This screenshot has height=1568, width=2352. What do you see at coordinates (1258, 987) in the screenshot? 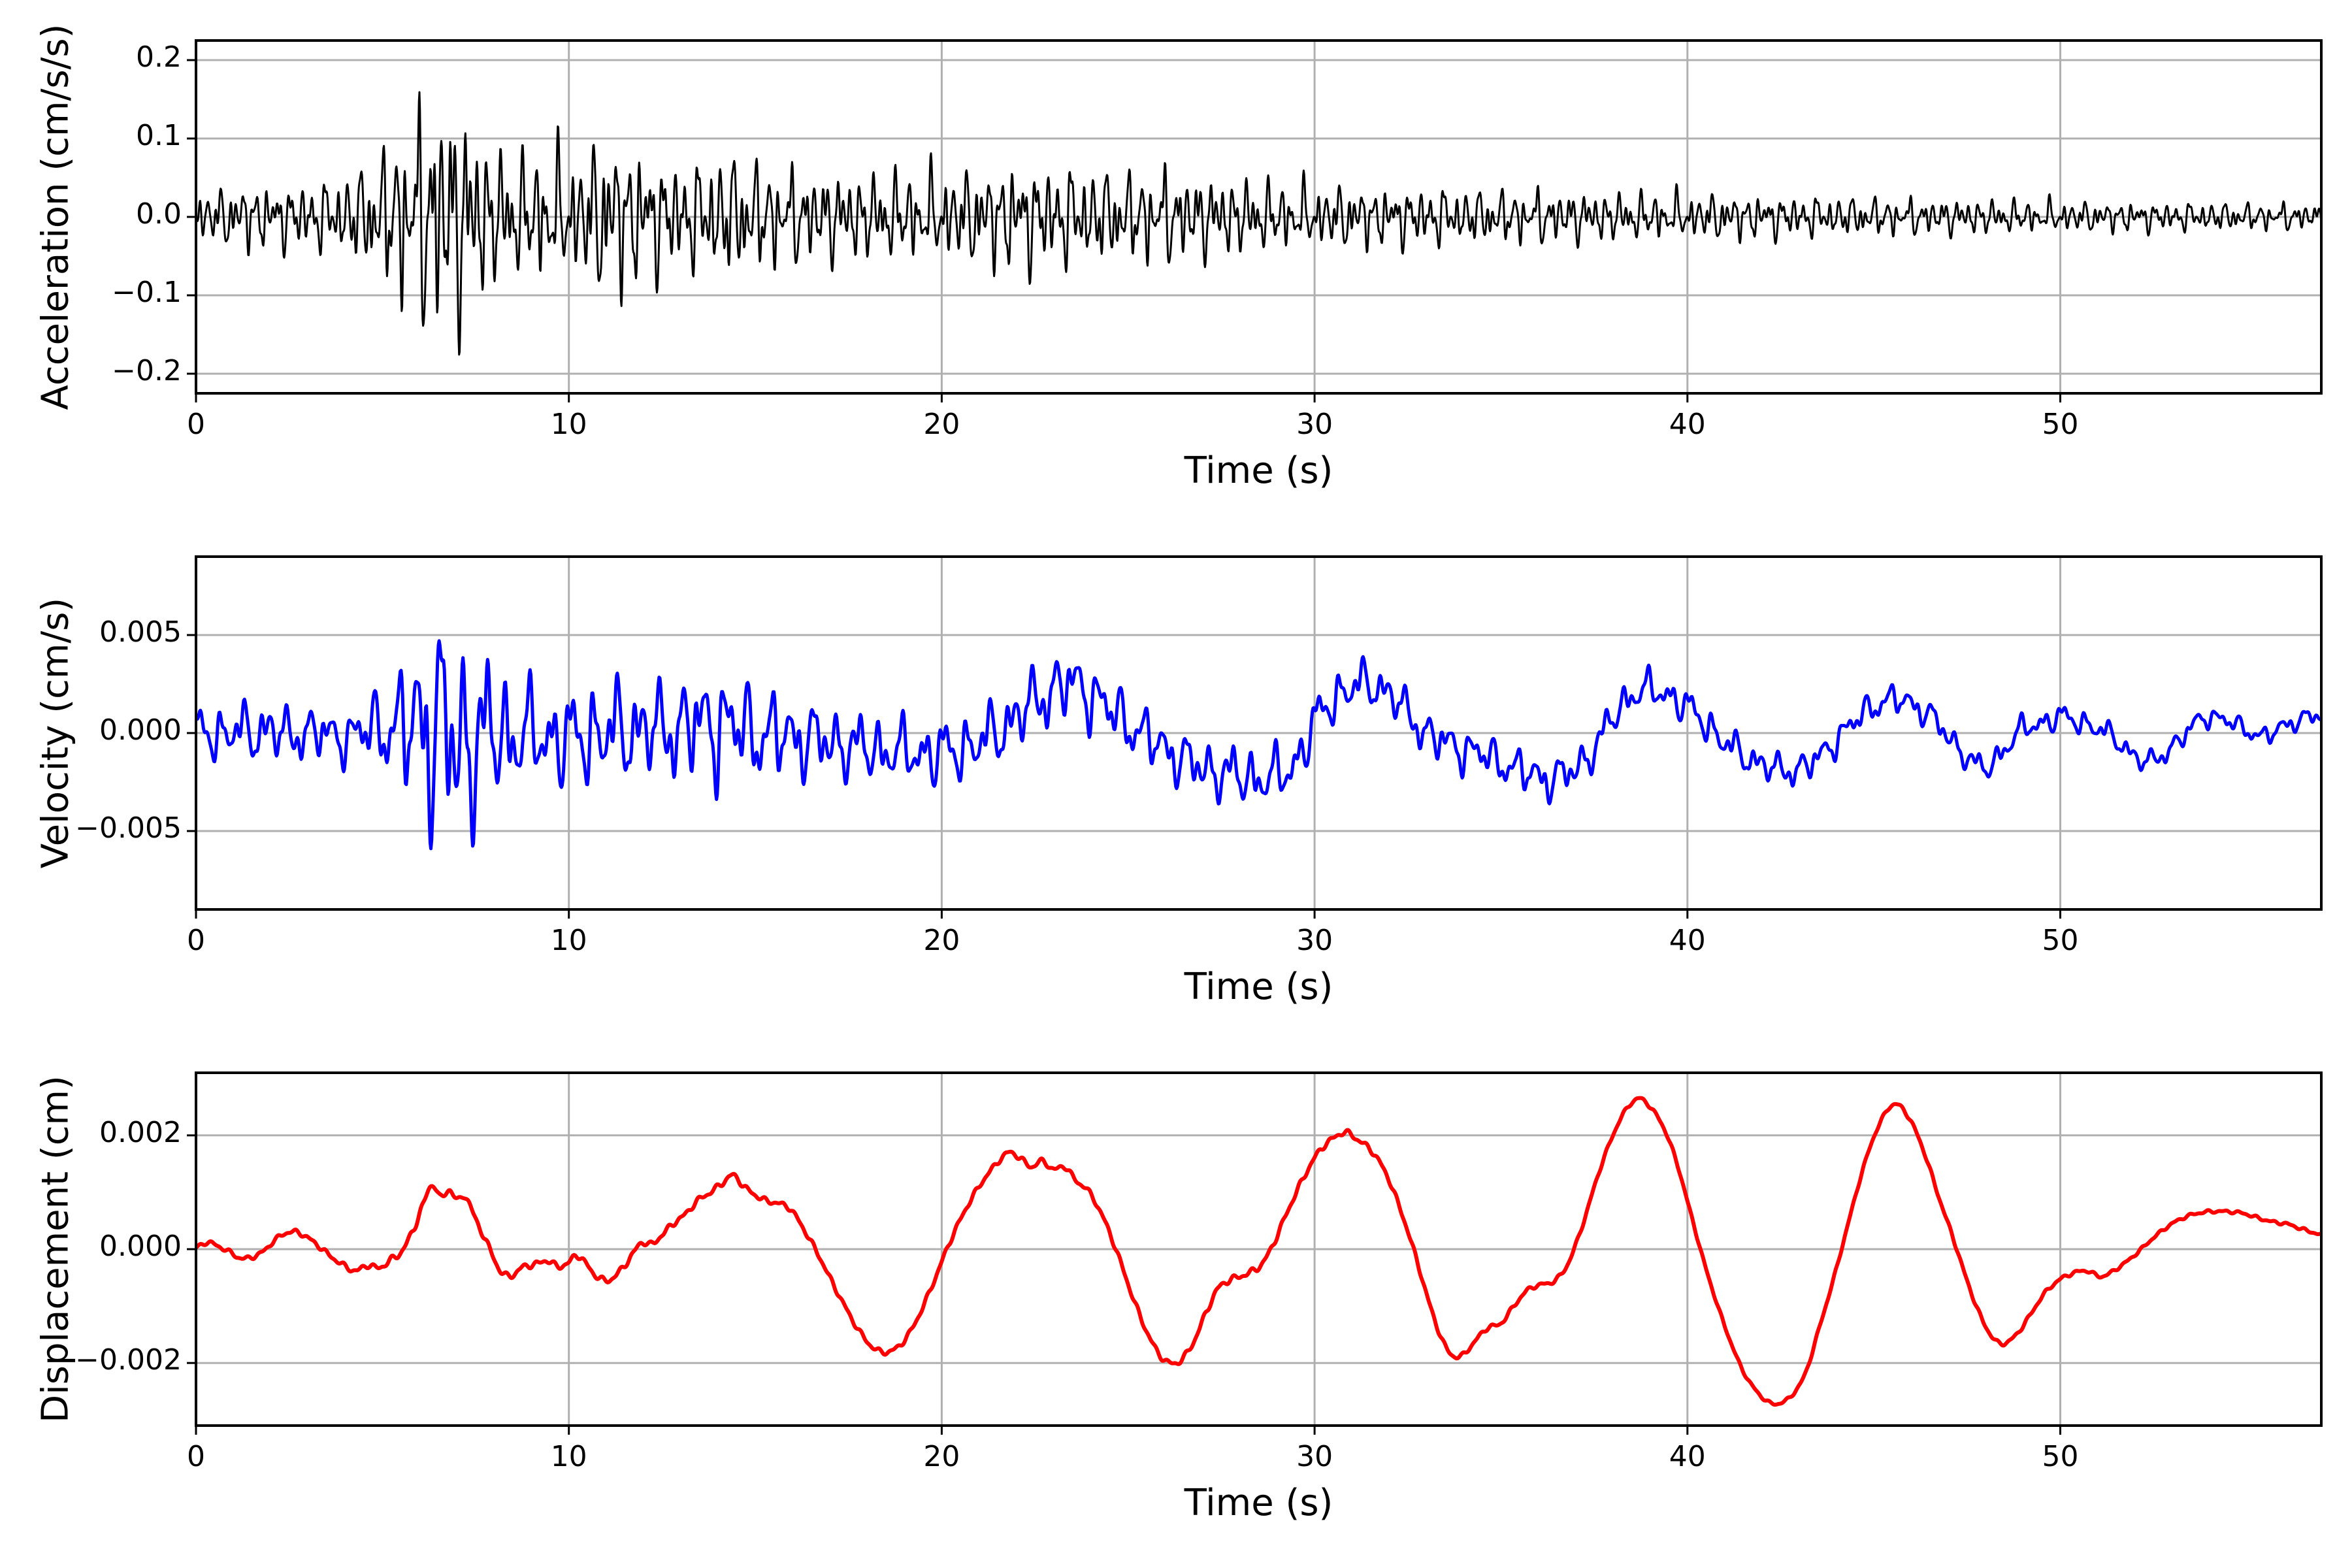
I see `velocity-xlabel: Time (s)` at bounding box center [1258, 987].